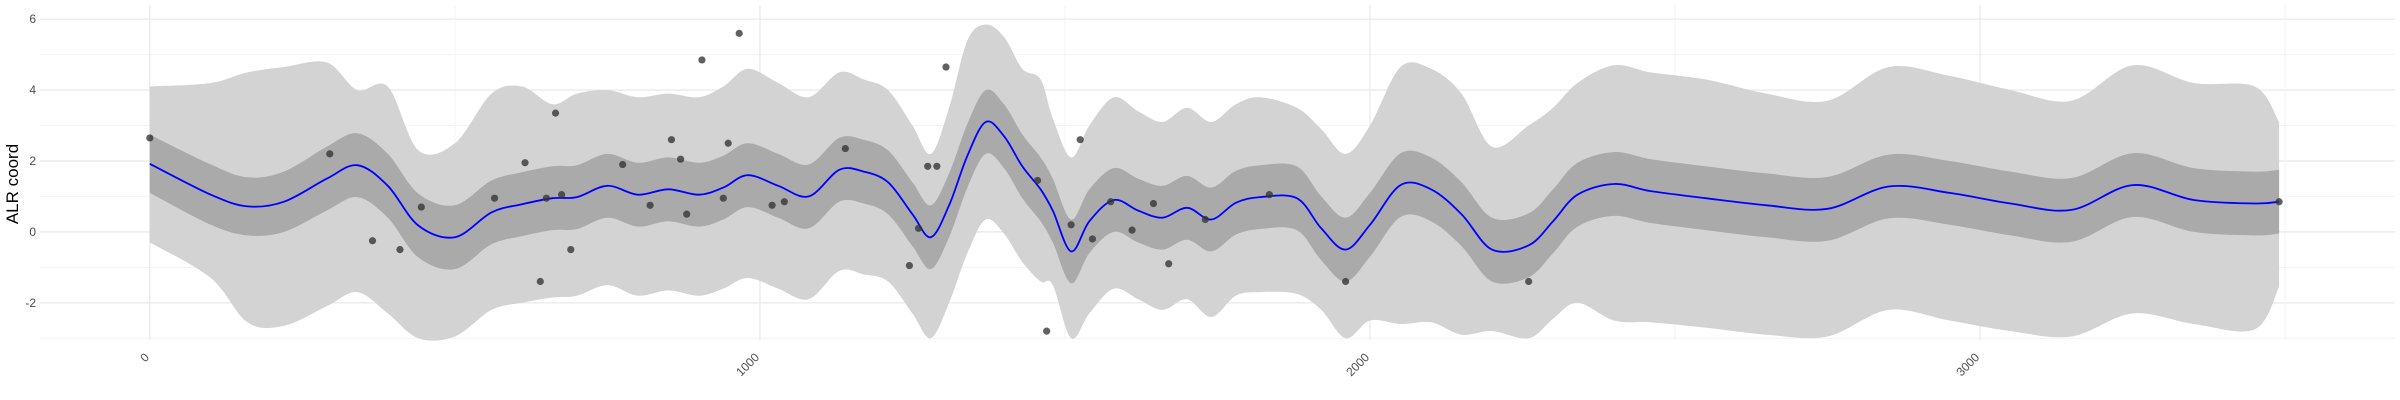 This screenshot has height=400, width=2400. Describe the element at coordinates (32, 232) in the screenshot. I see `y-tick-label: 0` at that location.